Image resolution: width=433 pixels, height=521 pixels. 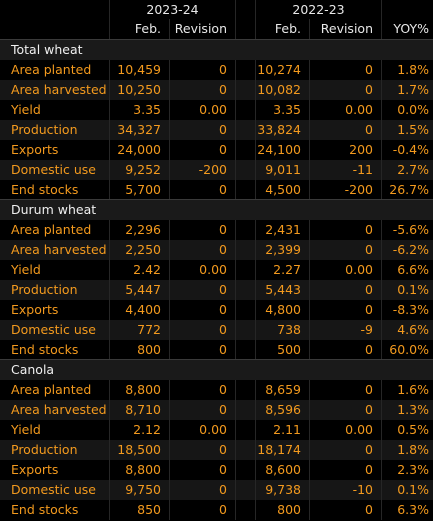 What do you see at coordinates (216, 199) in the screenshot?
I see `section-divider` at bounding box center [216, 199].